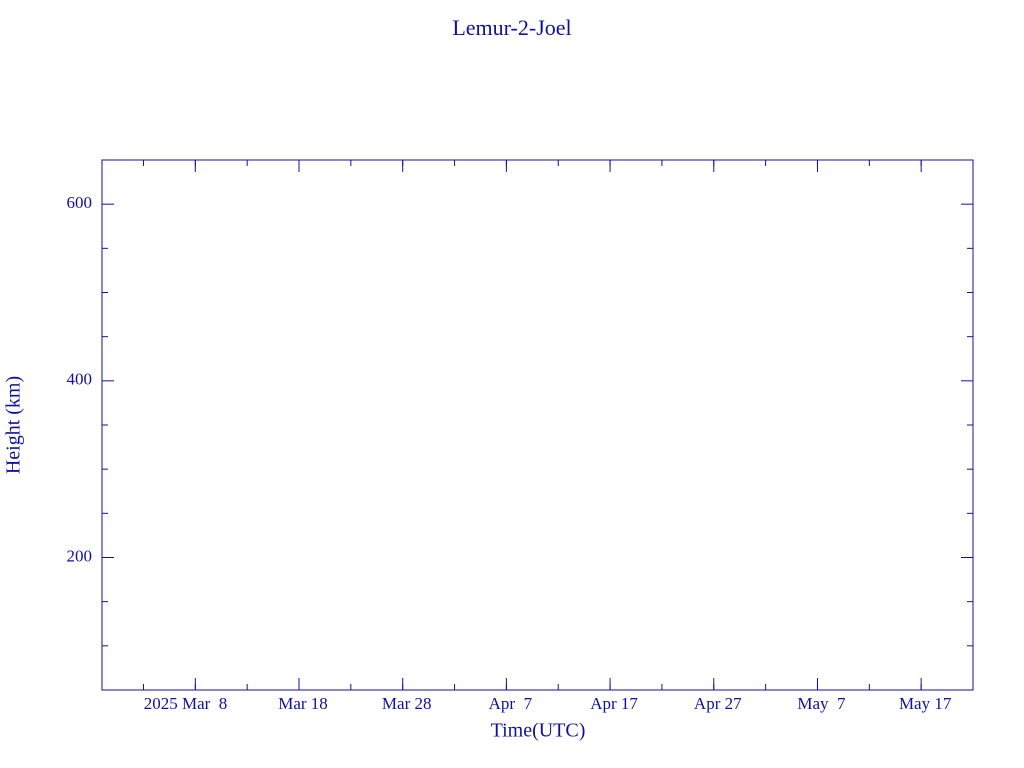 Image resolution: width=1024 pixels, height=768 pixels. What do you see at coordinates (80, 555) in the screenshot?
I see `y-tick-label: 200` at bounding box center [80, 555].